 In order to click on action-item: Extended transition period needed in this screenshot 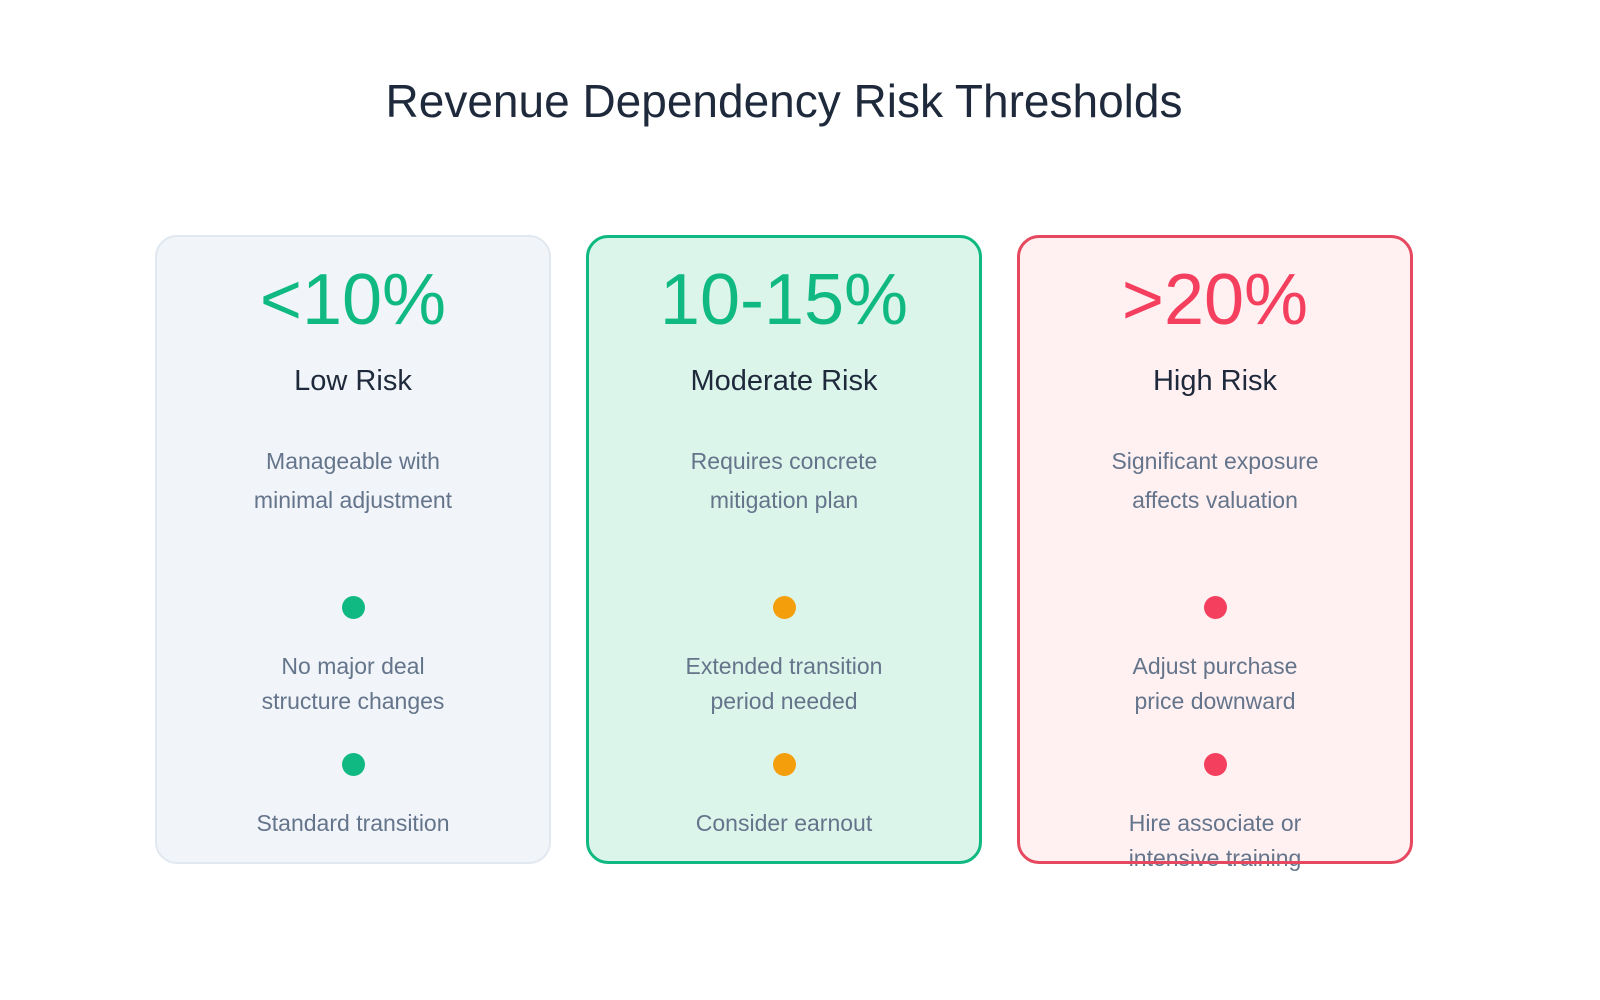, I will do `click(784, 684)`.